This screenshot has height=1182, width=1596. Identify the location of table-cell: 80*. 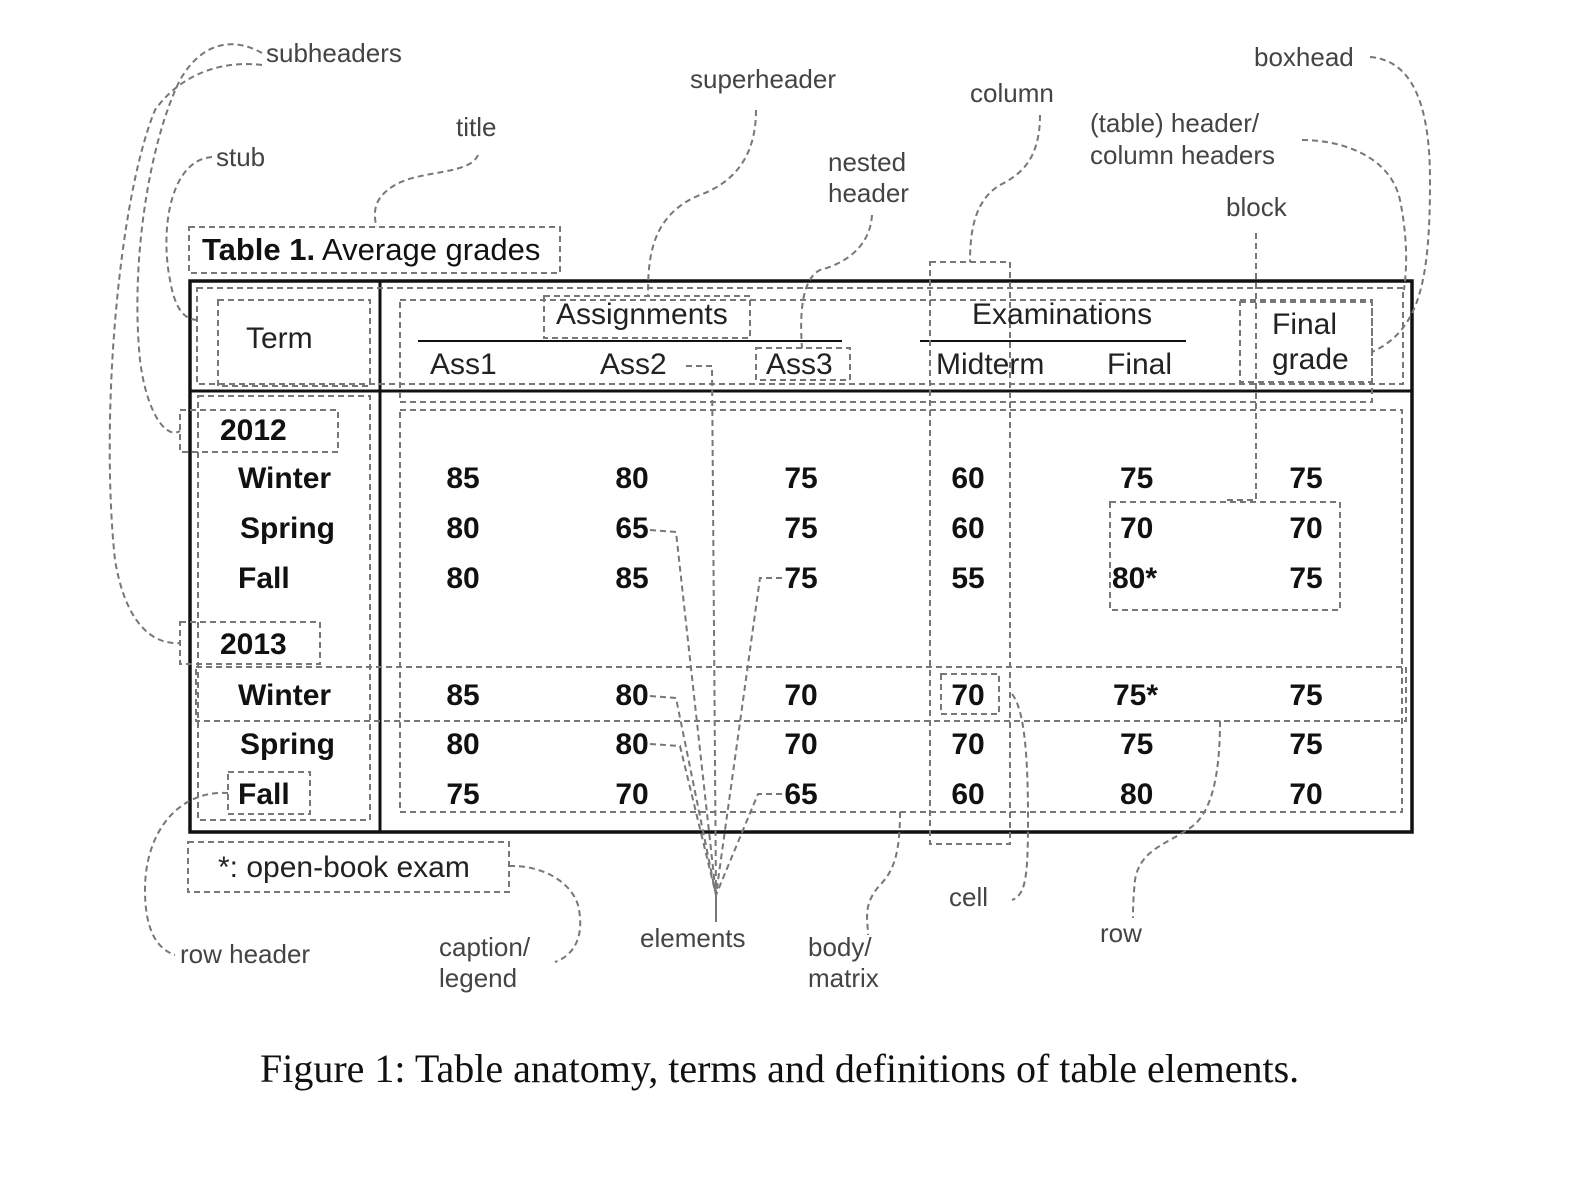
(1135, 578).